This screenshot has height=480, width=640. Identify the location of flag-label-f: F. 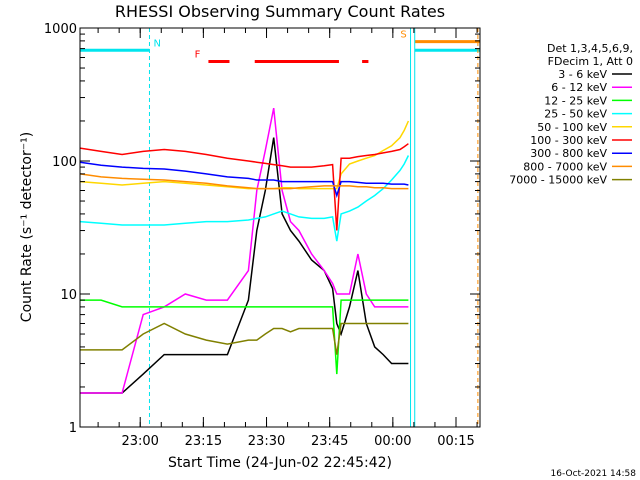
(198, 54).